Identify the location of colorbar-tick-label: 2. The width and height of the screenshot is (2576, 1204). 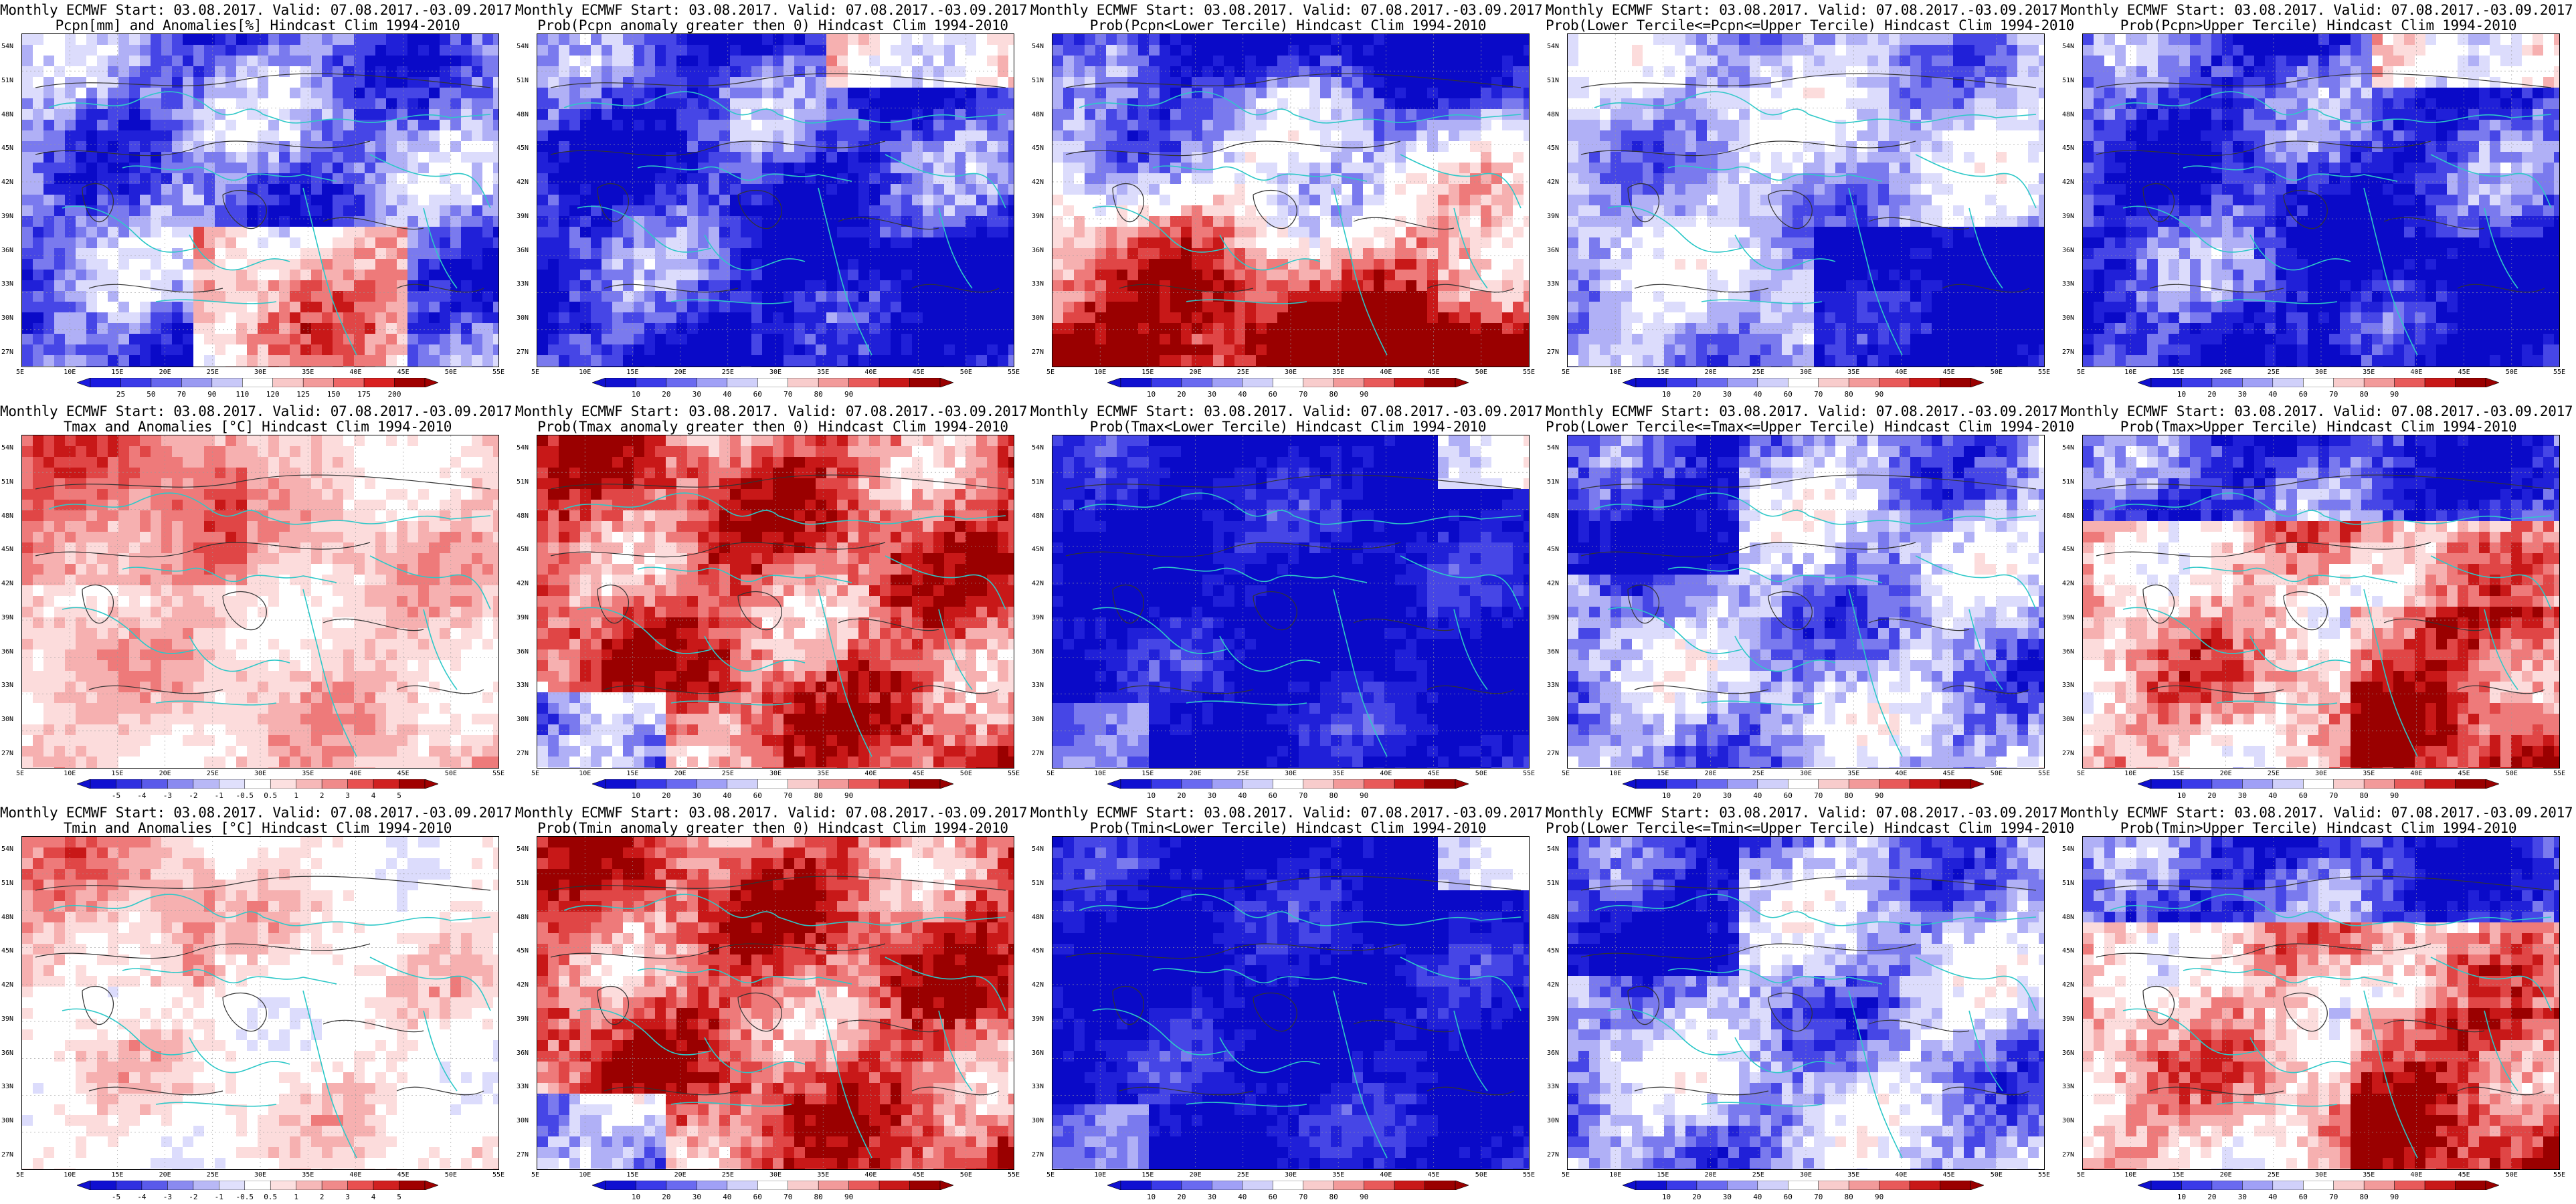
(322, 1197).